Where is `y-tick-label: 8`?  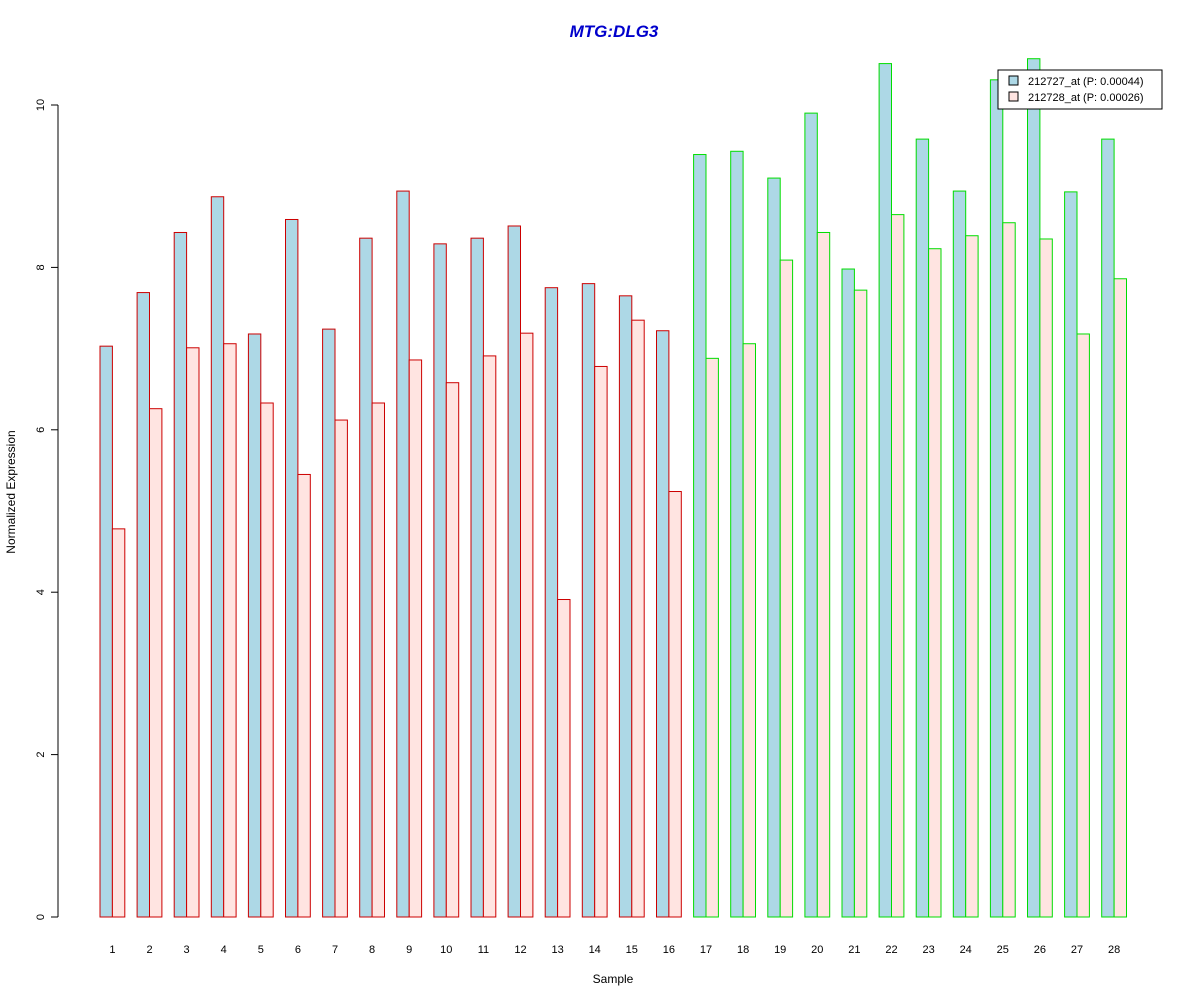 y-tick-label: 8 is located at coordinates (41, 267).